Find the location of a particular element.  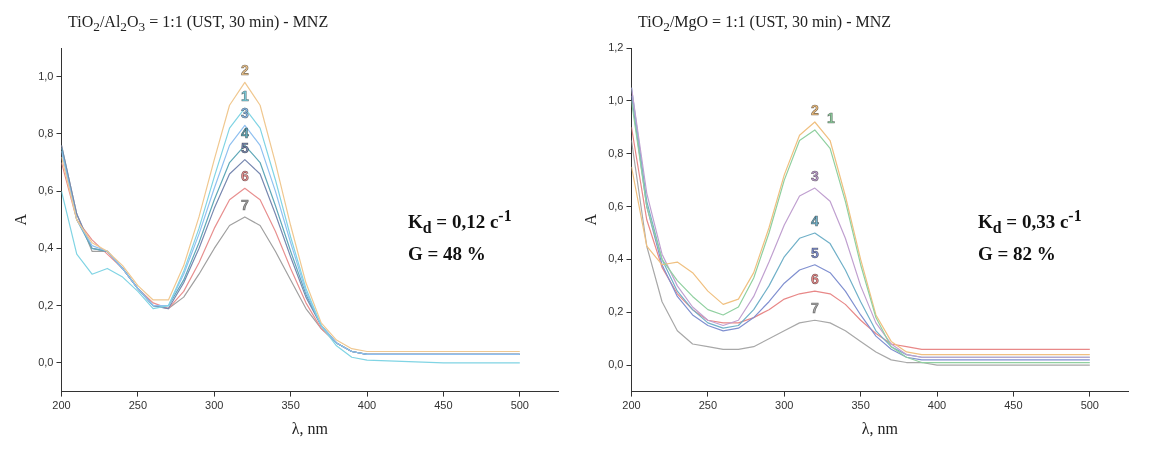

series-label: 5 is located at coordinates (814, 252).